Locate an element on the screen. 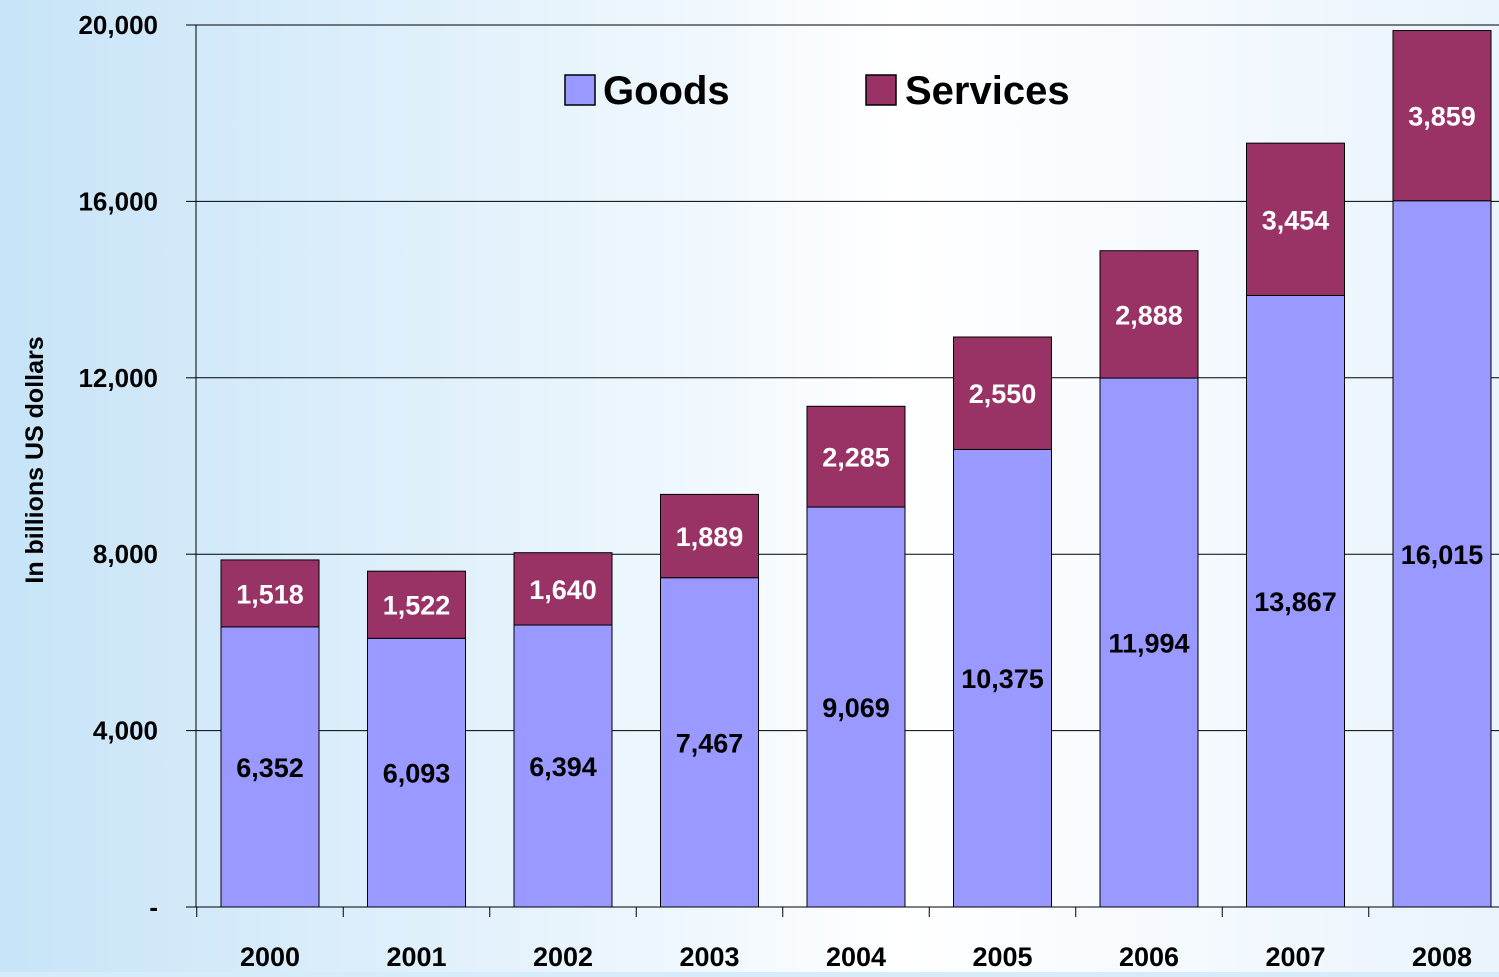 Image resolution: width=1499 pixels, height=977 pixels. data-label-services: 1,889 is located at coordinates (710, 537).